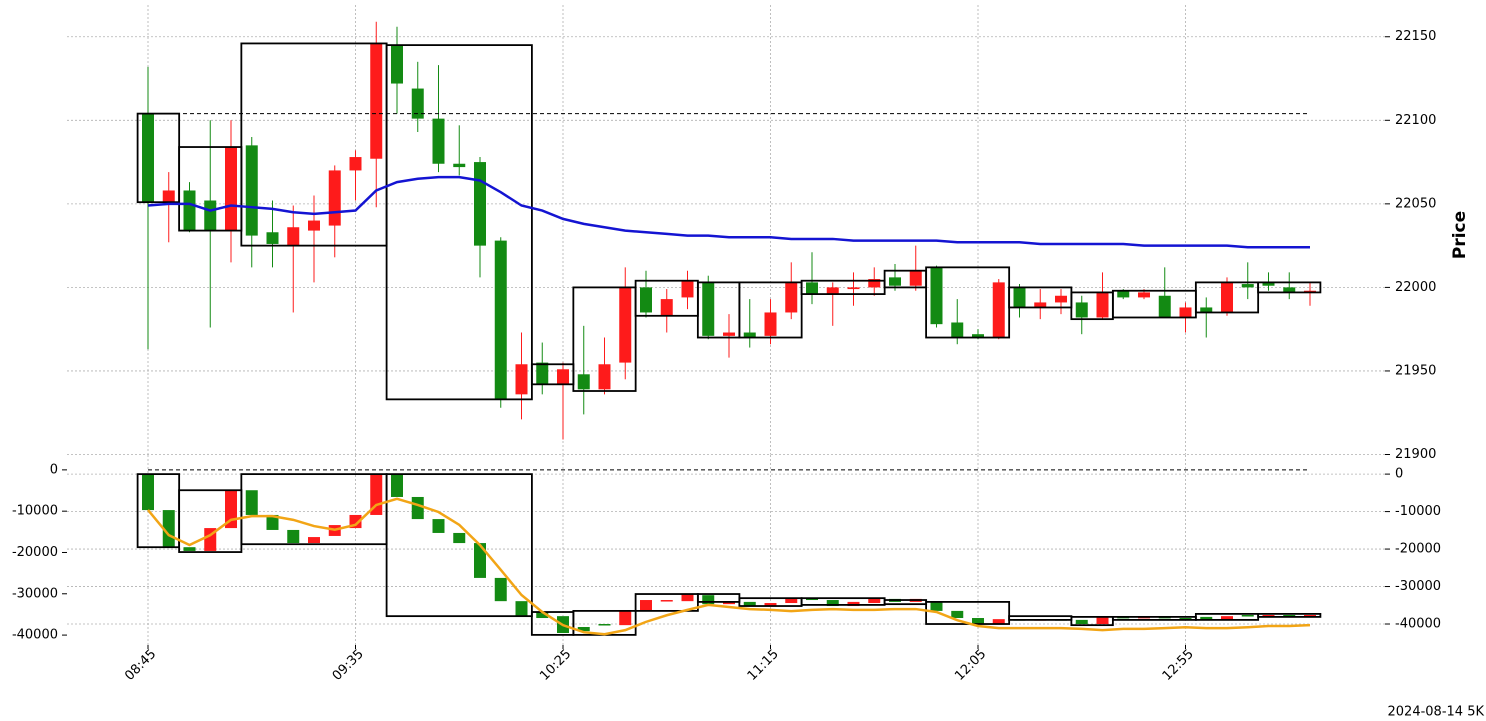 The image size is (1486, 721). I want to click on indicator-line, so click(728, 212).